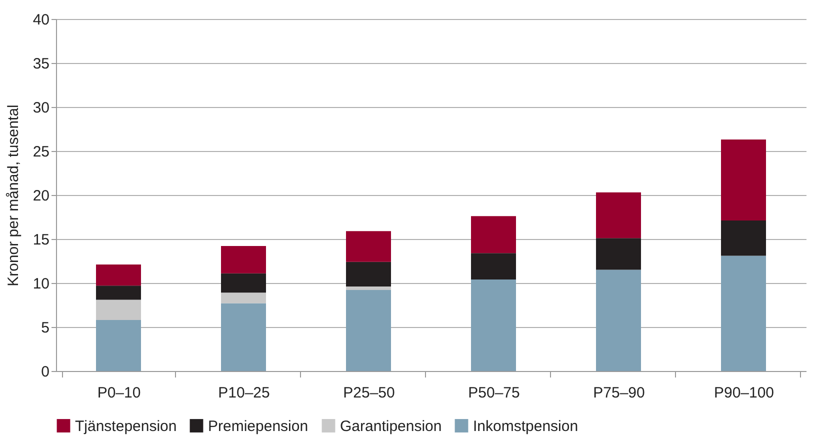 The image size is (814, 442). I want to click on y-tick-label: 30, so click(41, 108).